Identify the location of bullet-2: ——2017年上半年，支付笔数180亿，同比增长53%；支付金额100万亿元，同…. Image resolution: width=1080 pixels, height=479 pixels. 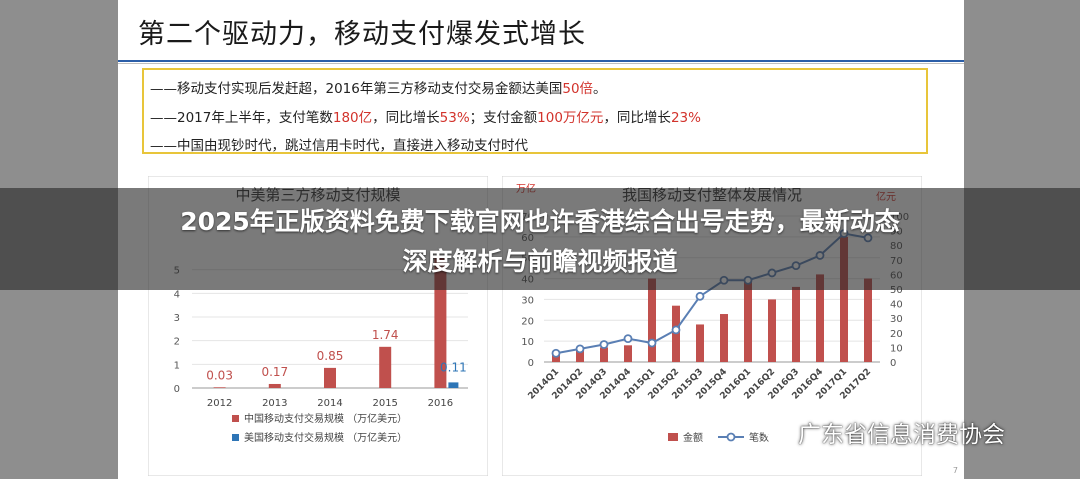
(425, 118).